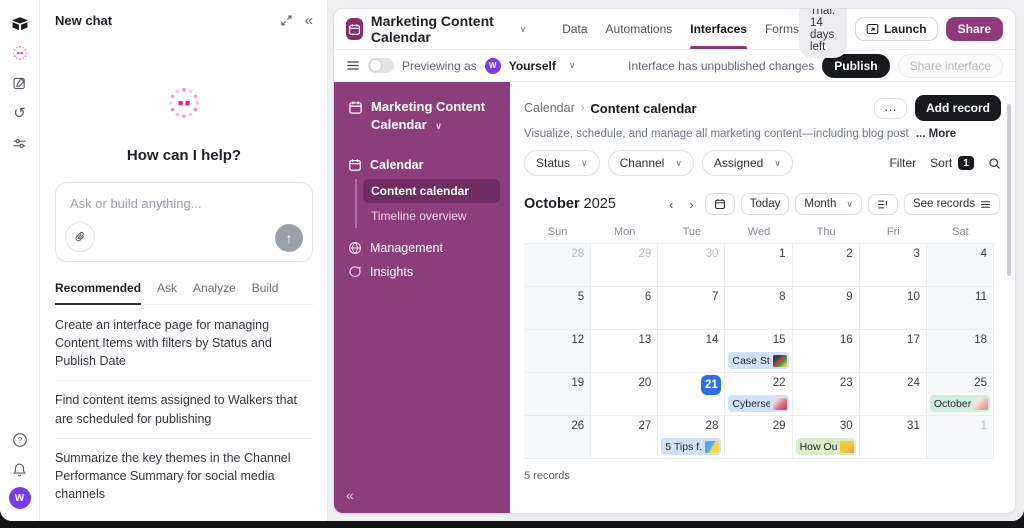 The image size is (1024, 528). Describe the element at coordinates (952, 163) in the screenshot. I see `sort-button: Sort 1` at that location.